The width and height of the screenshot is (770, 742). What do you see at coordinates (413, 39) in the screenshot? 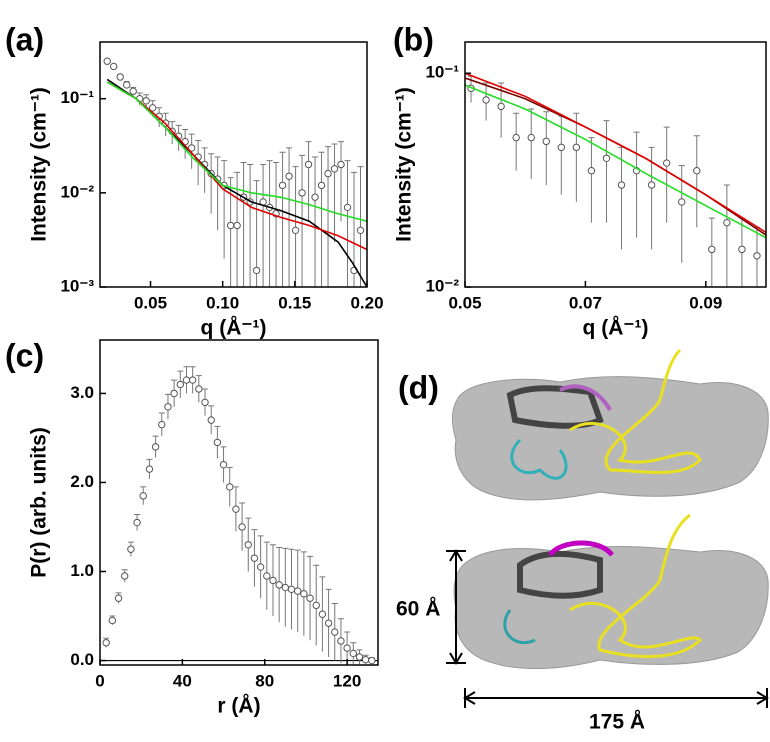
I see `panel-label: (b)` at bounding box center [413, 39].